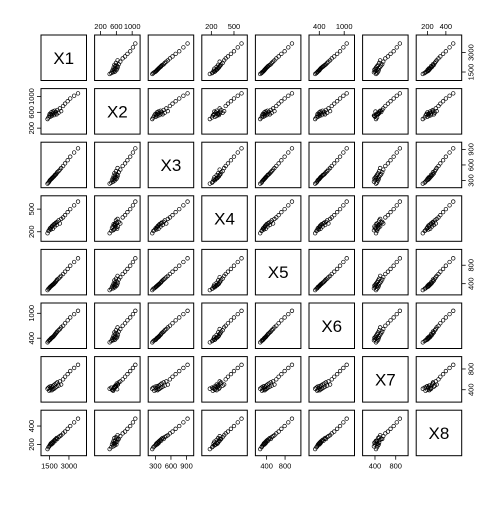 This screenshot has width=504, height=509. Describe the element at coordinates (385, 463) in the screenshot. I see `x-axis-bottom-X7: 400 800` at that location.